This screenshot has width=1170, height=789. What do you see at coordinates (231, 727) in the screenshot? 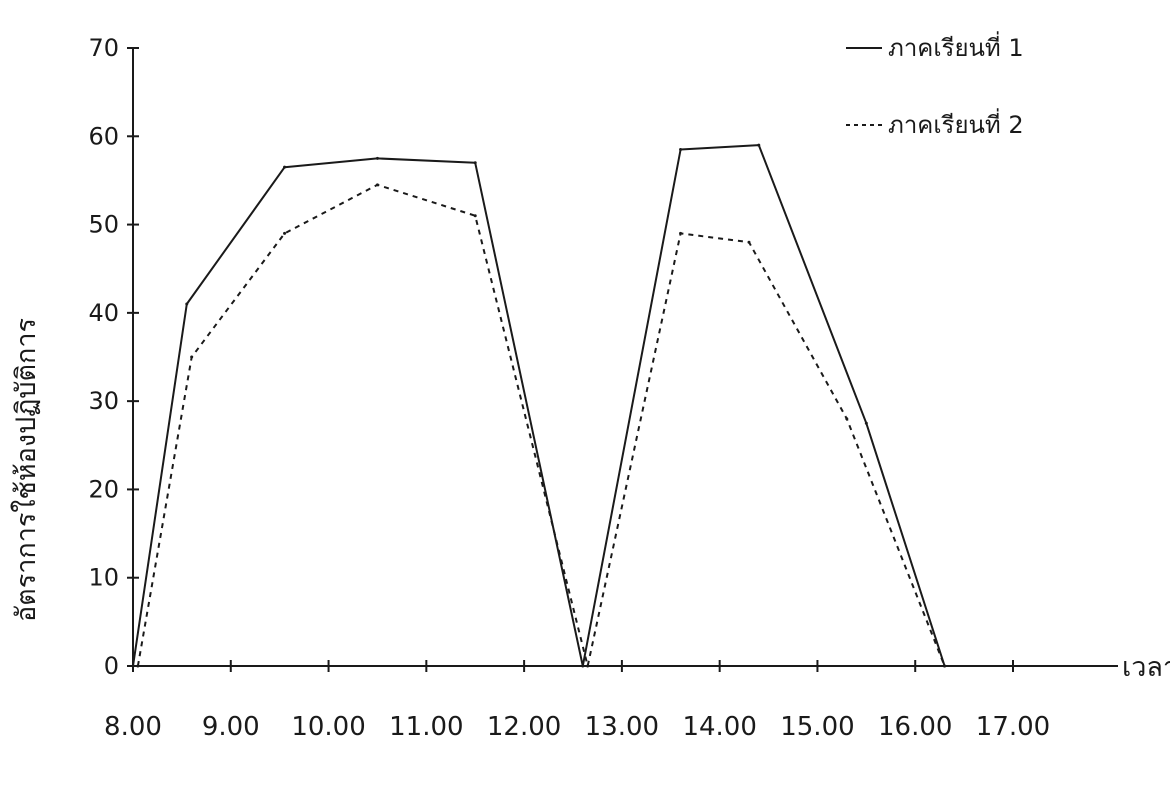
I see `x-tick-label: 9.00` at bounding box center [231, 727].